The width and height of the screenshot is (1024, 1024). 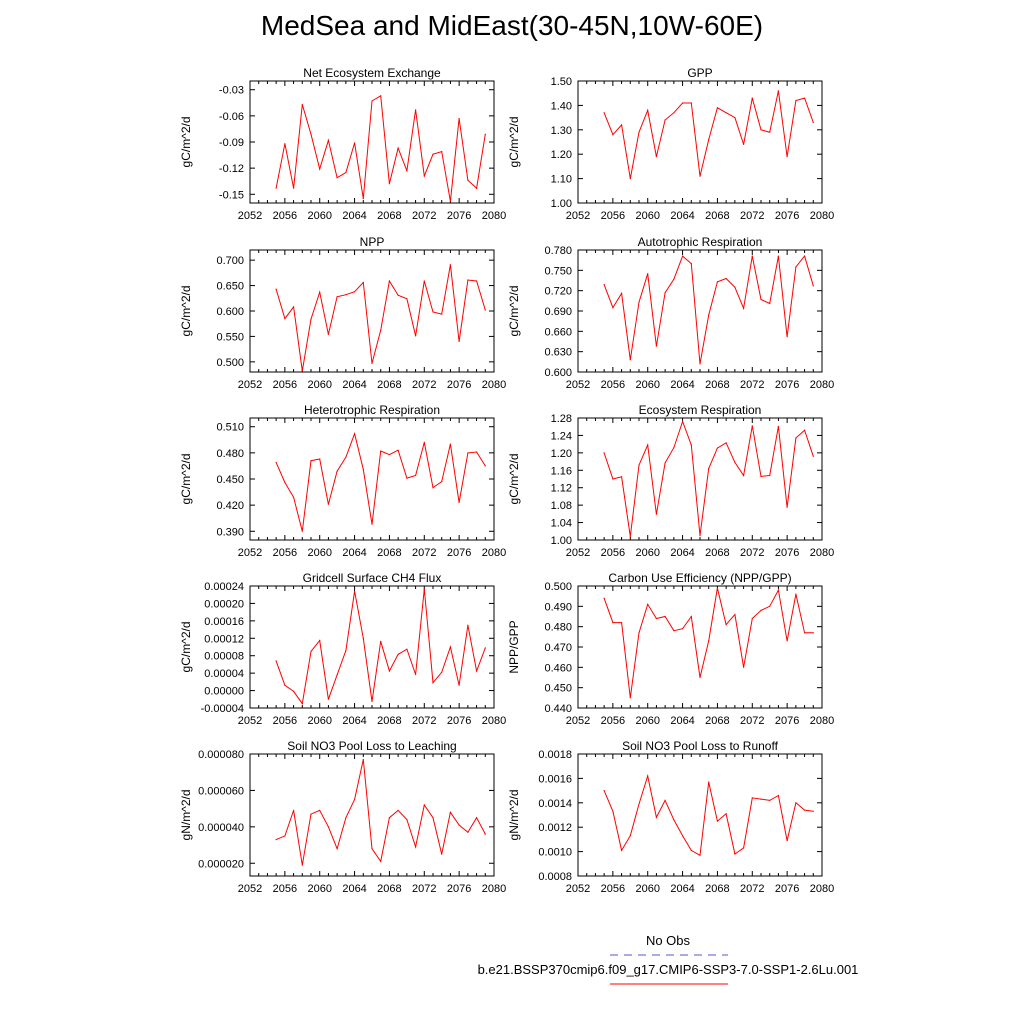 I want to click on x-tick-label: 2052, so click(x=578, y=721).